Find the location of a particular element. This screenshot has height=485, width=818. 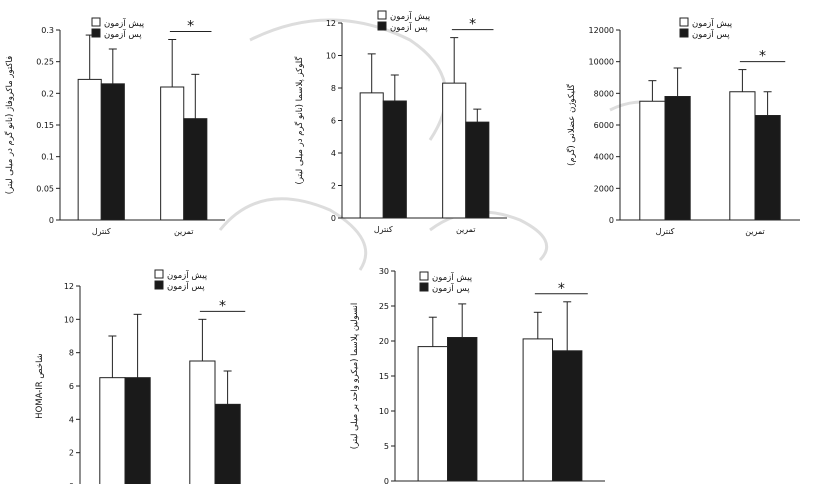

y-tick-label: 5 is located at coordinates (386, 446).